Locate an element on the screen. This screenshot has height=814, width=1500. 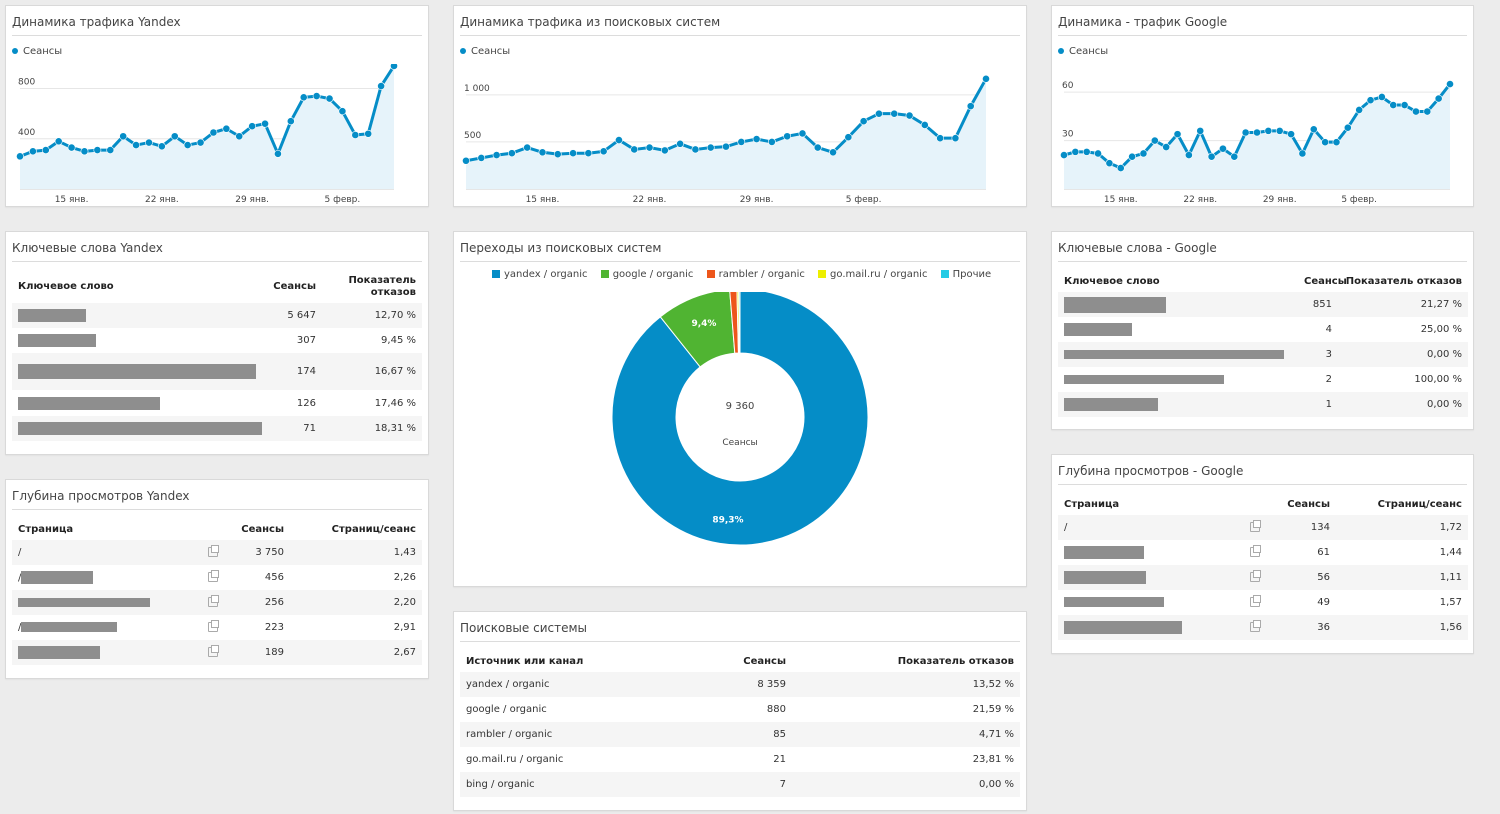
sessions-cell: 3 750 is located at coordinates (257, 552).